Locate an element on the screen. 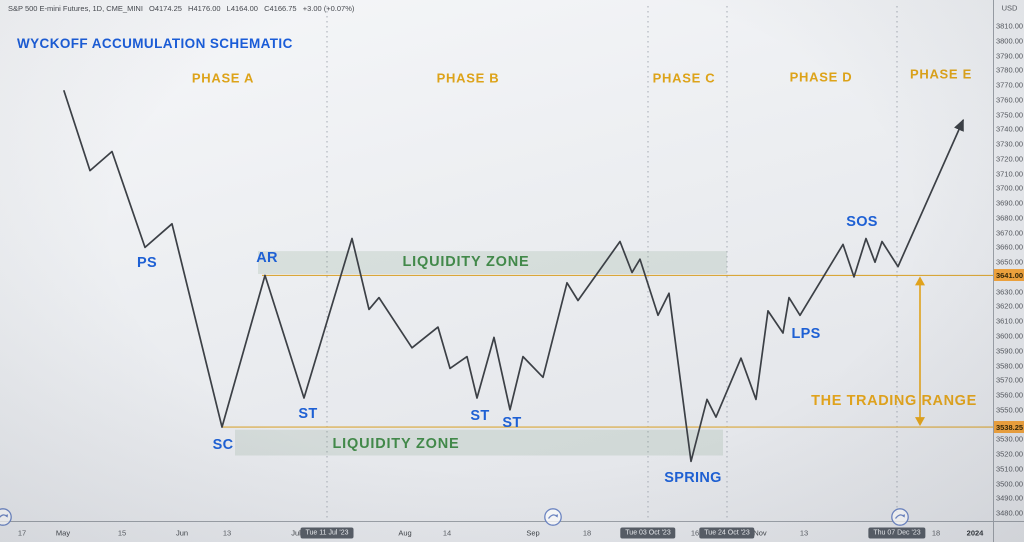 The height and width of the screenshot is (542, 1024). price-tick: 3520.00 is located at coordinates (1009, 454).